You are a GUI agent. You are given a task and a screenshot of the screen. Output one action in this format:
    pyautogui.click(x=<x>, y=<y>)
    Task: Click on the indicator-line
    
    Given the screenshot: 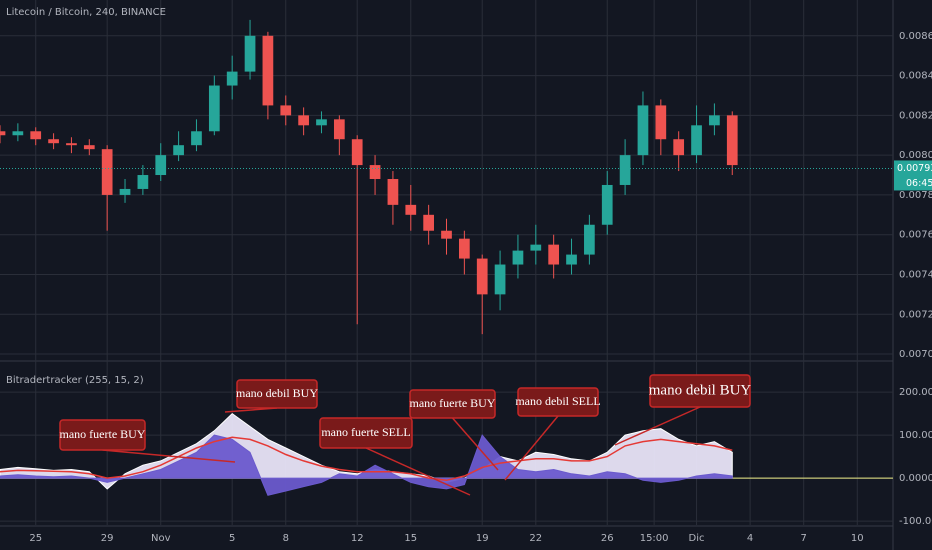 What is the action you would take?
    pyautogui.click(x=366, y=459)
    